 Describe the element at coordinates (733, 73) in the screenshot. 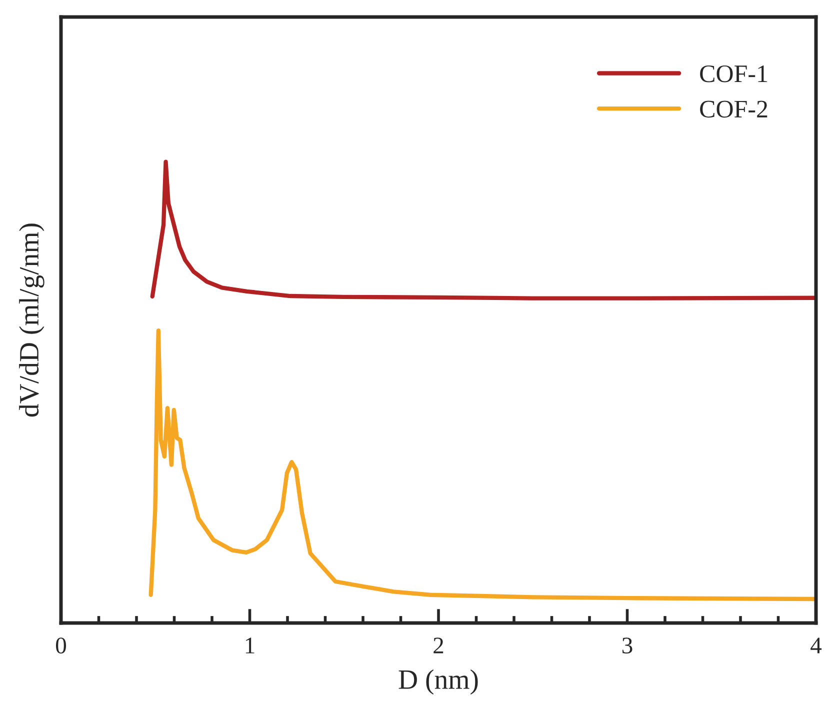

I see `legend-label: COF-1` at that location.